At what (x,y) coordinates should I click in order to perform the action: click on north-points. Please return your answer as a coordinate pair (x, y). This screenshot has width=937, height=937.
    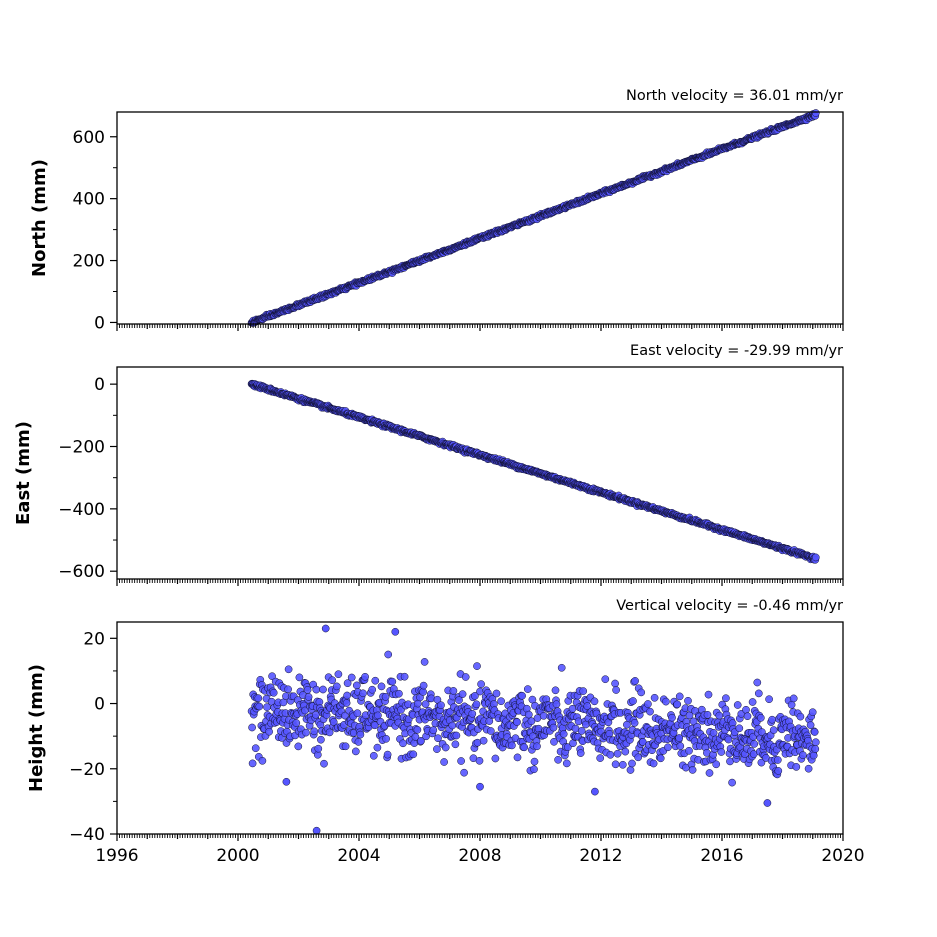
    Looking at the image, I should click on (533, 218).